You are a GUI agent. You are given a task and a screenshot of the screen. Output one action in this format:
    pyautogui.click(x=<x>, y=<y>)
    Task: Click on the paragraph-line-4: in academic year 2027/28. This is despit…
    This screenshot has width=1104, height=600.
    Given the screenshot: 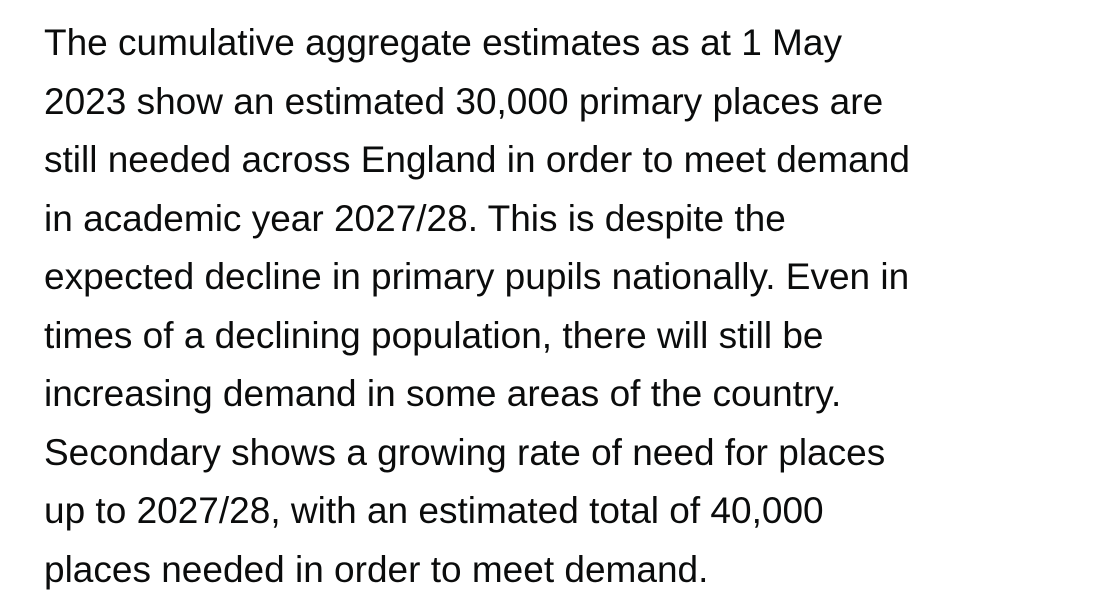 What is the action you would take?
    pyautogui.click(x=415, y=218)
    